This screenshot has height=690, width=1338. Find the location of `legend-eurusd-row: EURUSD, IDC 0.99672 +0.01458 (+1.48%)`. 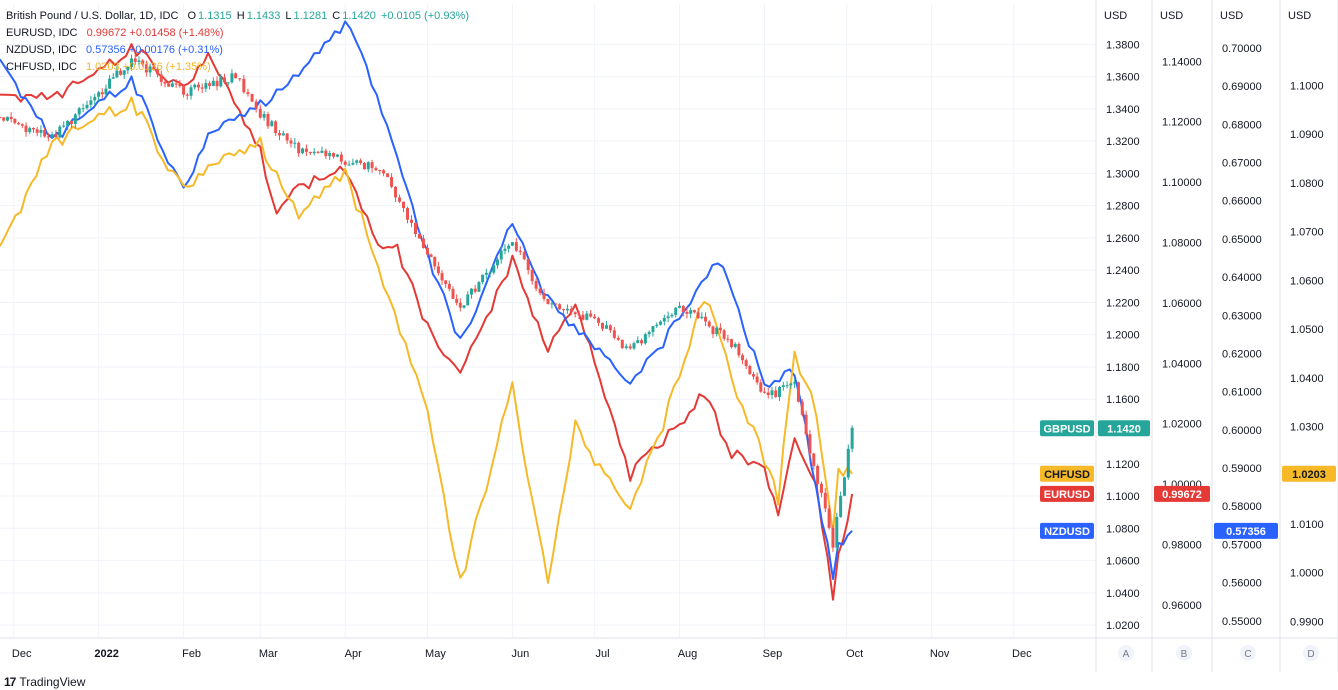

legend-eurusd-row: EURUSD, IDC 0.99672 +0.01458 (+1.48%) is located at coordinates (238, 33).